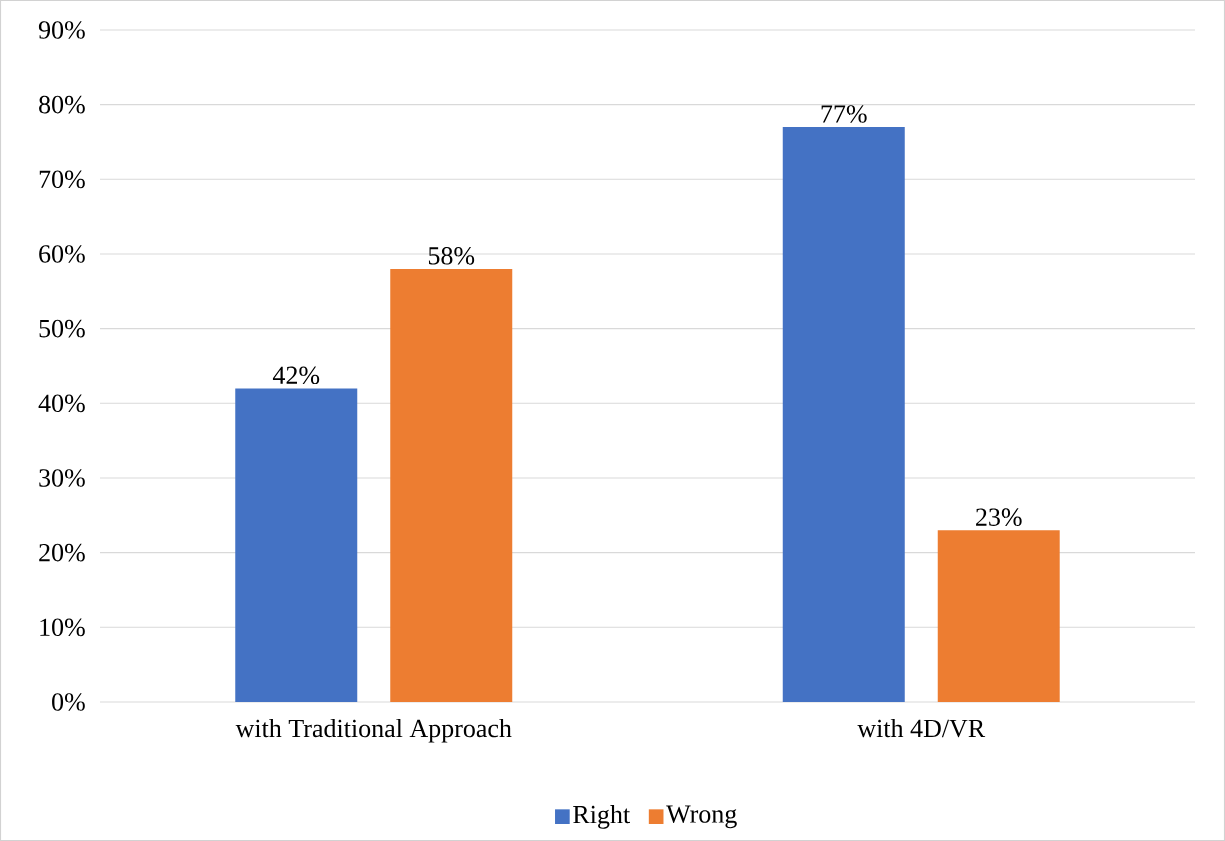 The image size is (1225, 841). What do you see at coordinates (62, 104) in the screenshot?
I see `y-tick-label: 80%` at bounding box center [62, 104].